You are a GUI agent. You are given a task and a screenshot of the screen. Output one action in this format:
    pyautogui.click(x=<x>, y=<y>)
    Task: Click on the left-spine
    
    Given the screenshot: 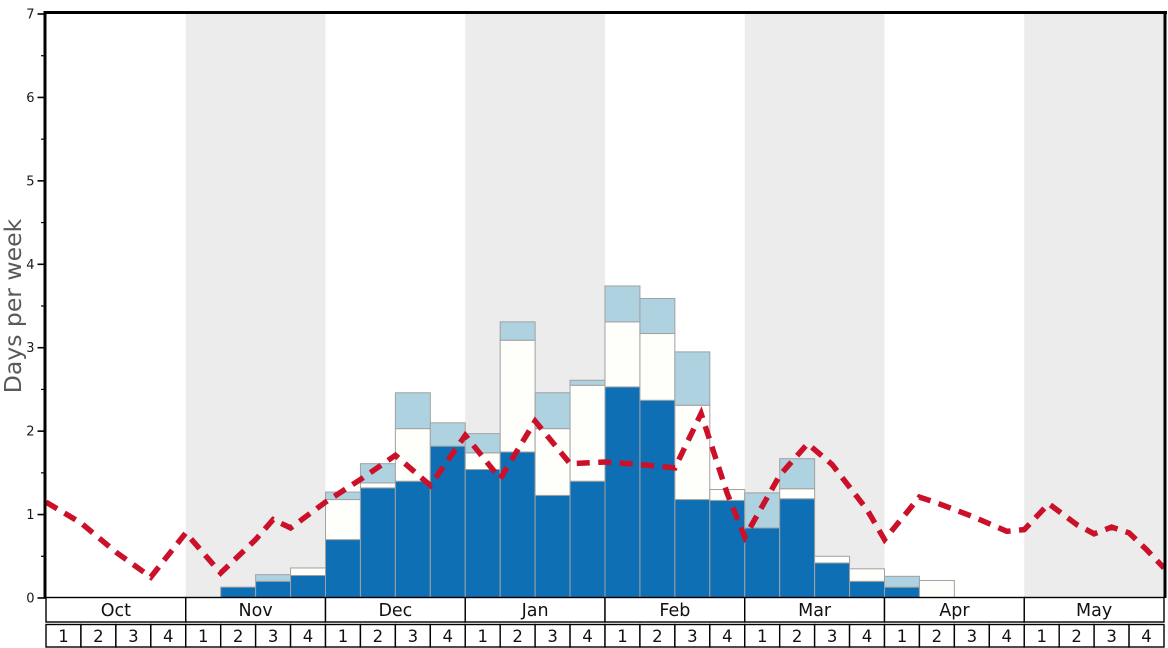 What is the action you would take?
    pyautogui.click(x=45, y=304)
    